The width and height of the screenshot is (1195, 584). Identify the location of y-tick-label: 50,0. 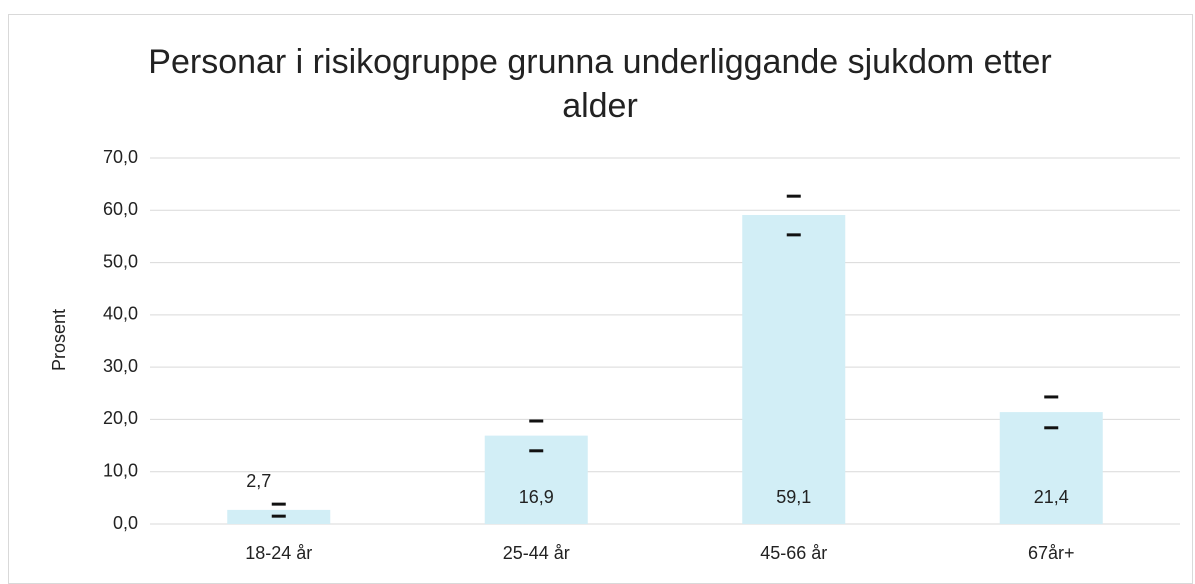
(120, 261).